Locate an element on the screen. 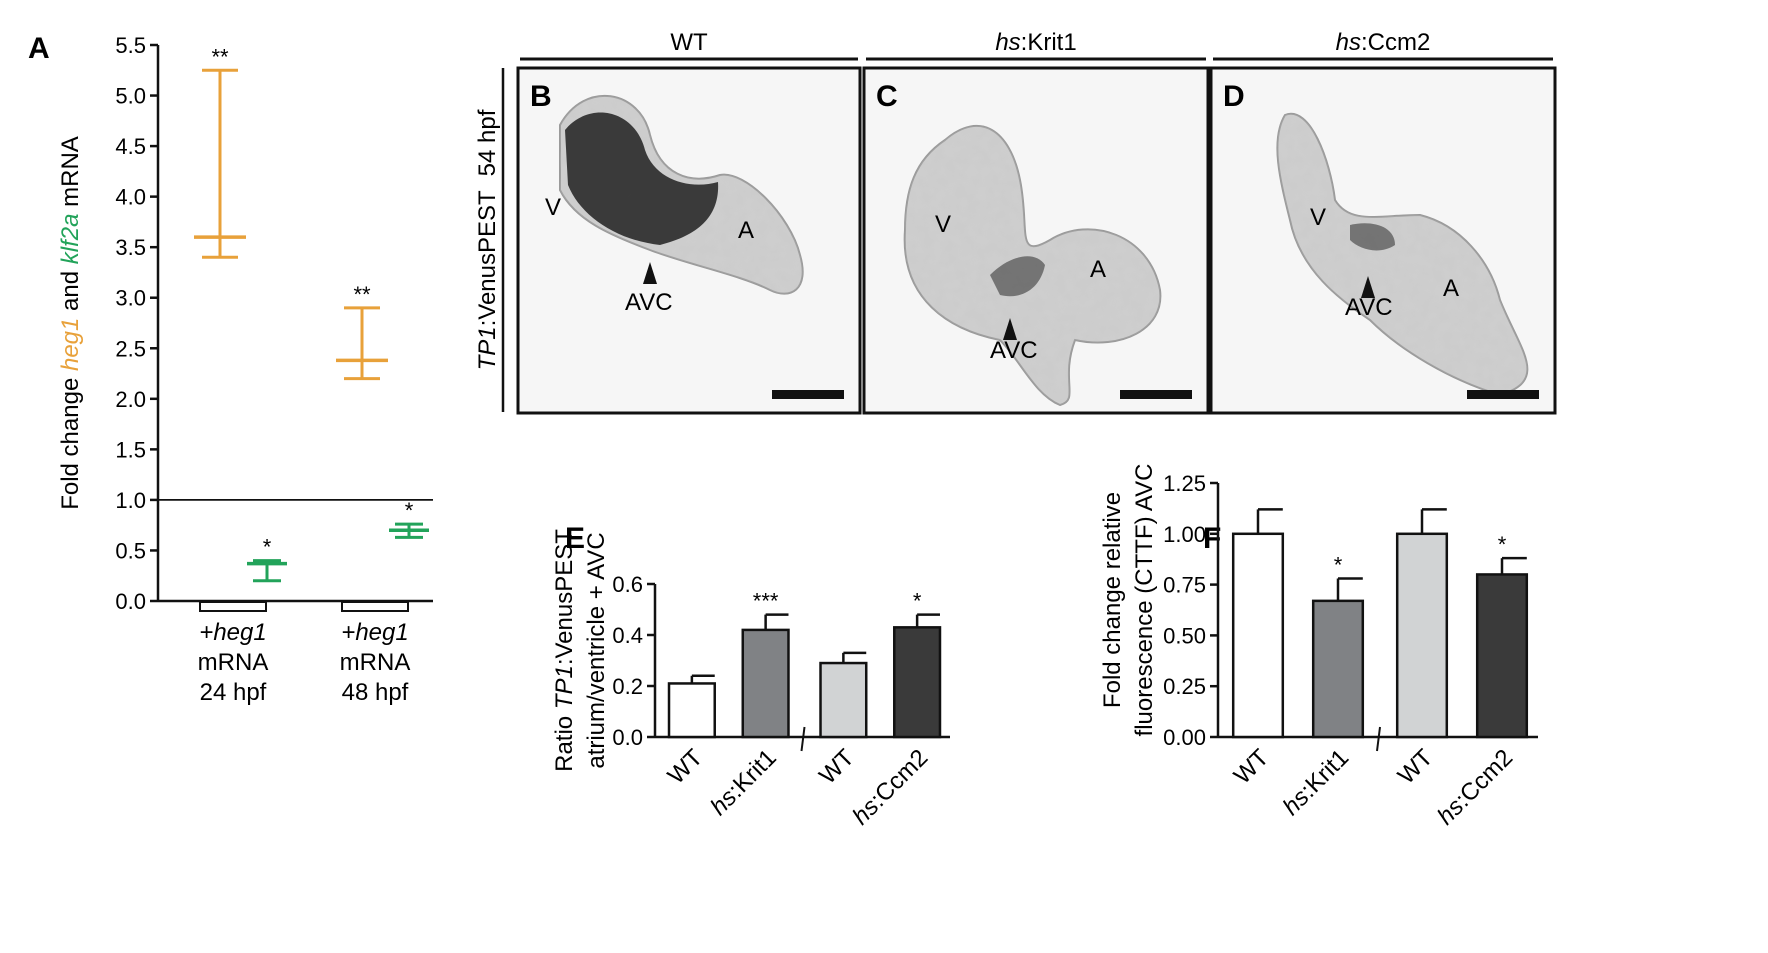  e-x-tick-text: WT is located at coordinates (686, 767).